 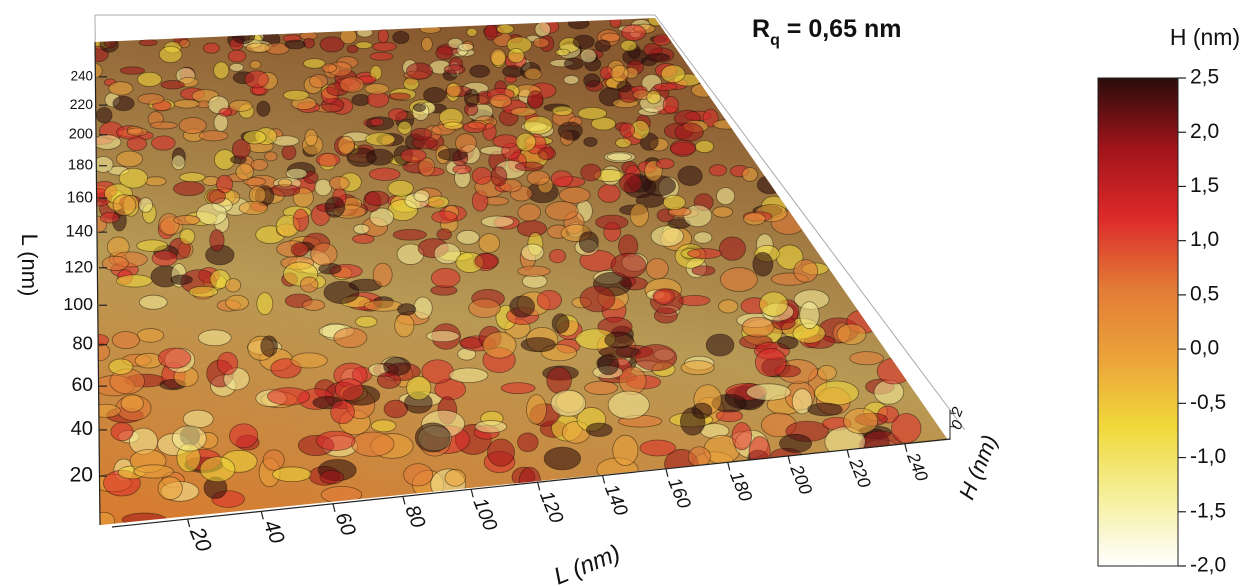 I want to click on y-tick-label: 60, so click(x=83, y=385).